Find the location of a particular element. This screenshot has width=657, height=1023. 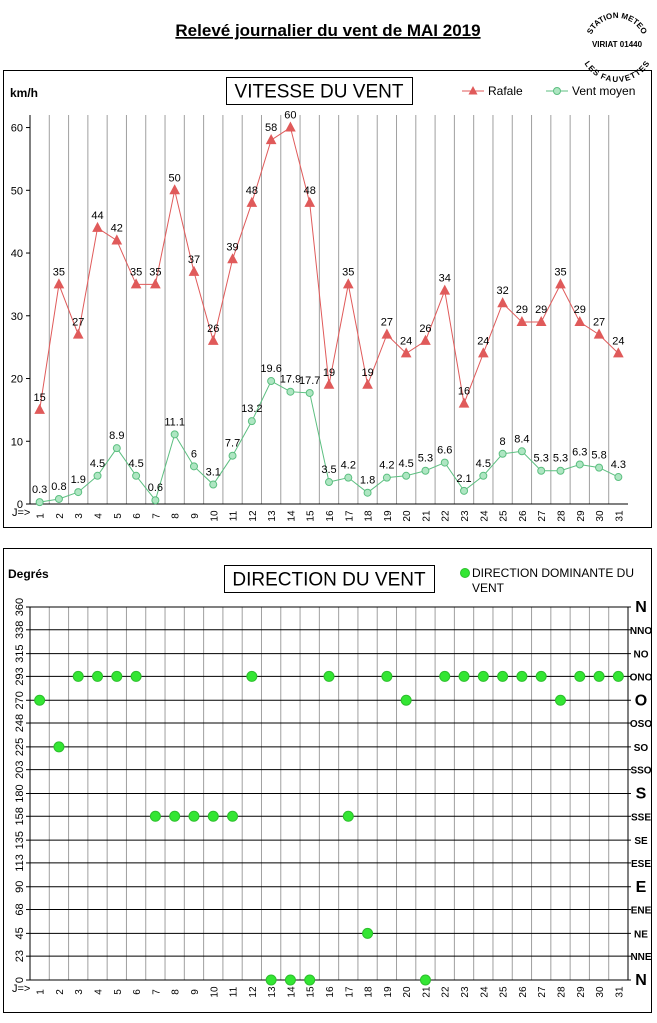

data-label: 1.9 is located at coordinates (78, 480).